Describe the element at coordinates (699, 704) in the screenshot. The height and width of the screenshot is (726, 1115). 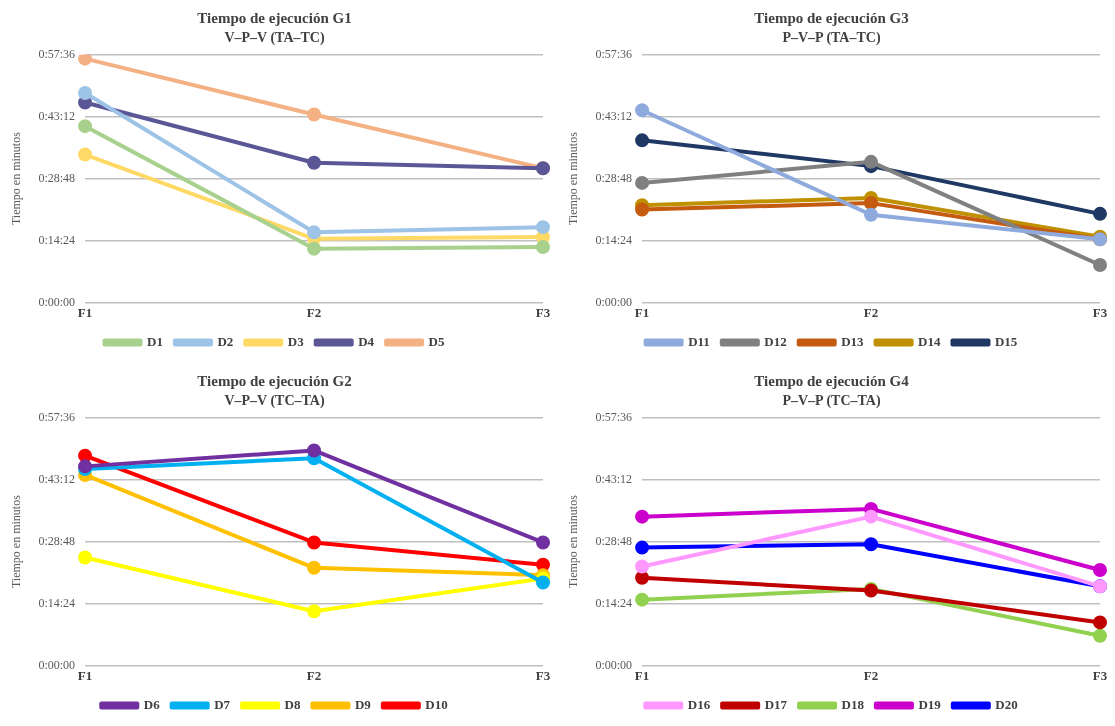
I see `legend-label: D16` at that location.